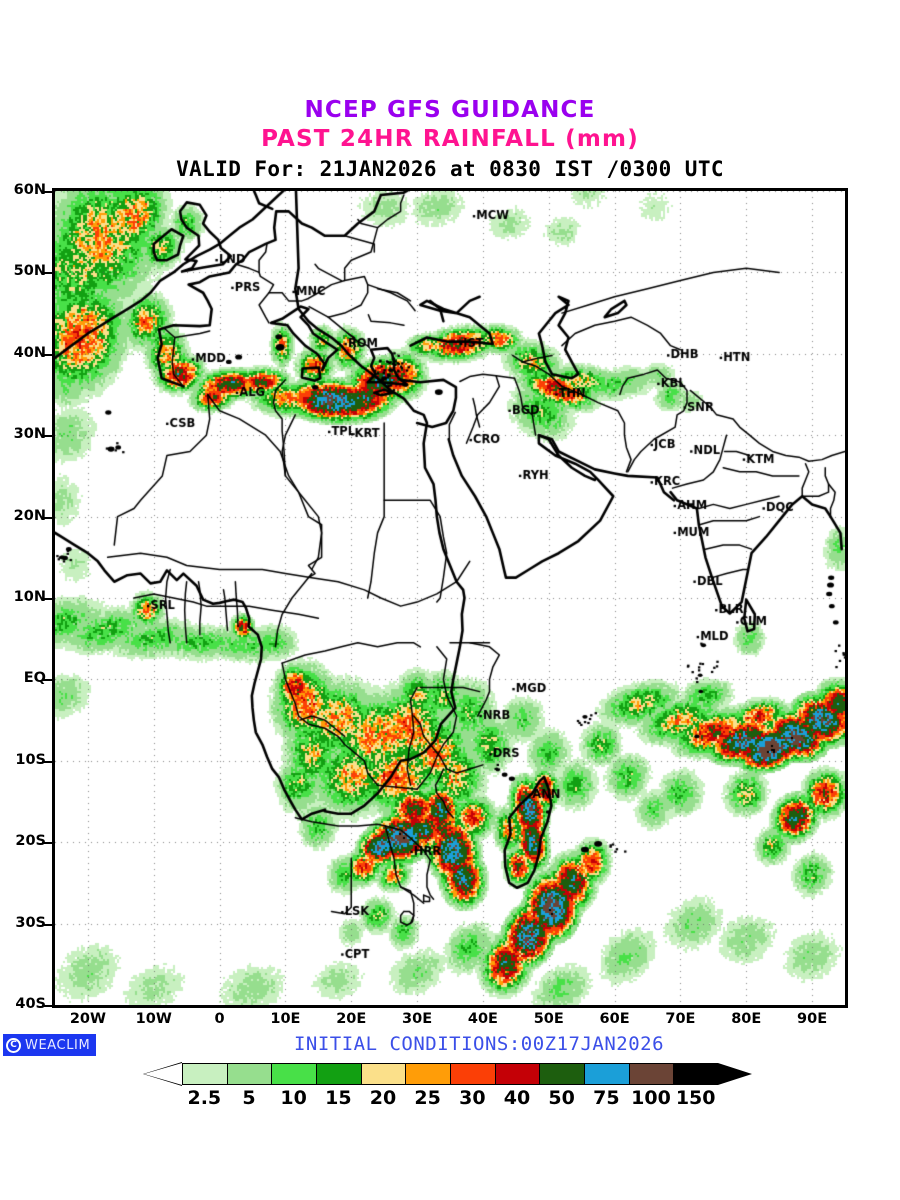 This screenshot has width=900, height=1200. I want to click on colorbar-label-20: 20, so click(383, 1098).